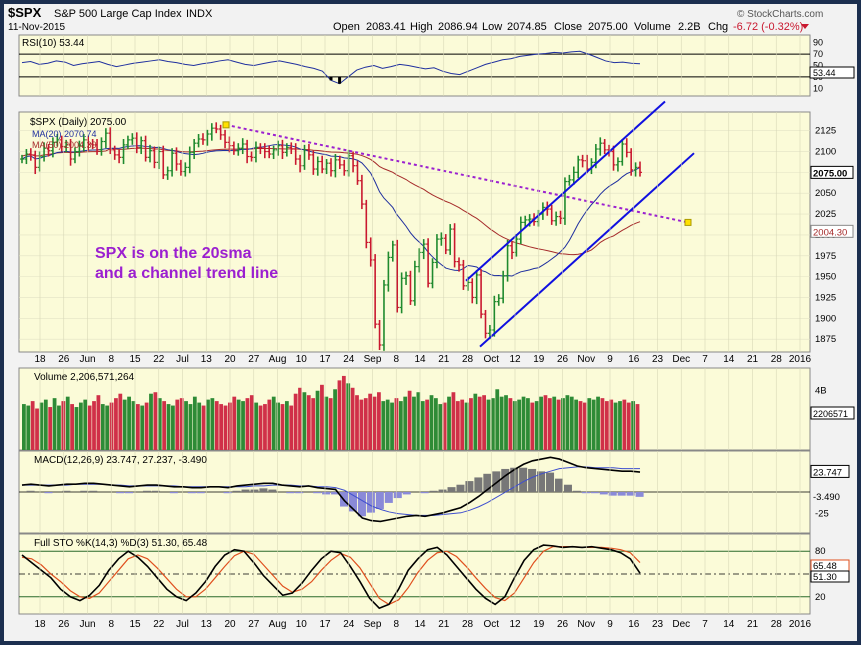  Describe the element at coordinates (689, 27) in the screenshot. I see `volume-value: 2.2B` at that location.